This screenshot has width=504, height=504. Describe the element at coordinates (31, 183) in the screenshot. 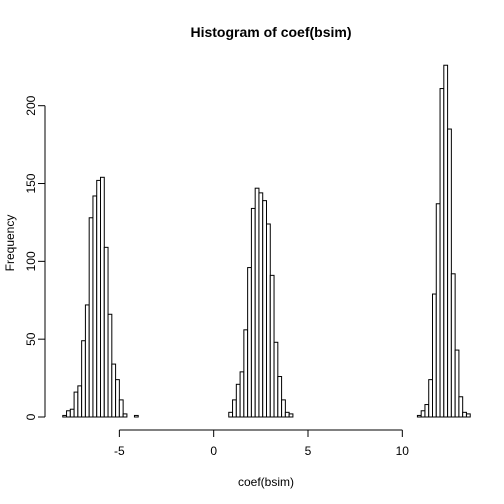

I see `y-tick-label: 150` at that location.